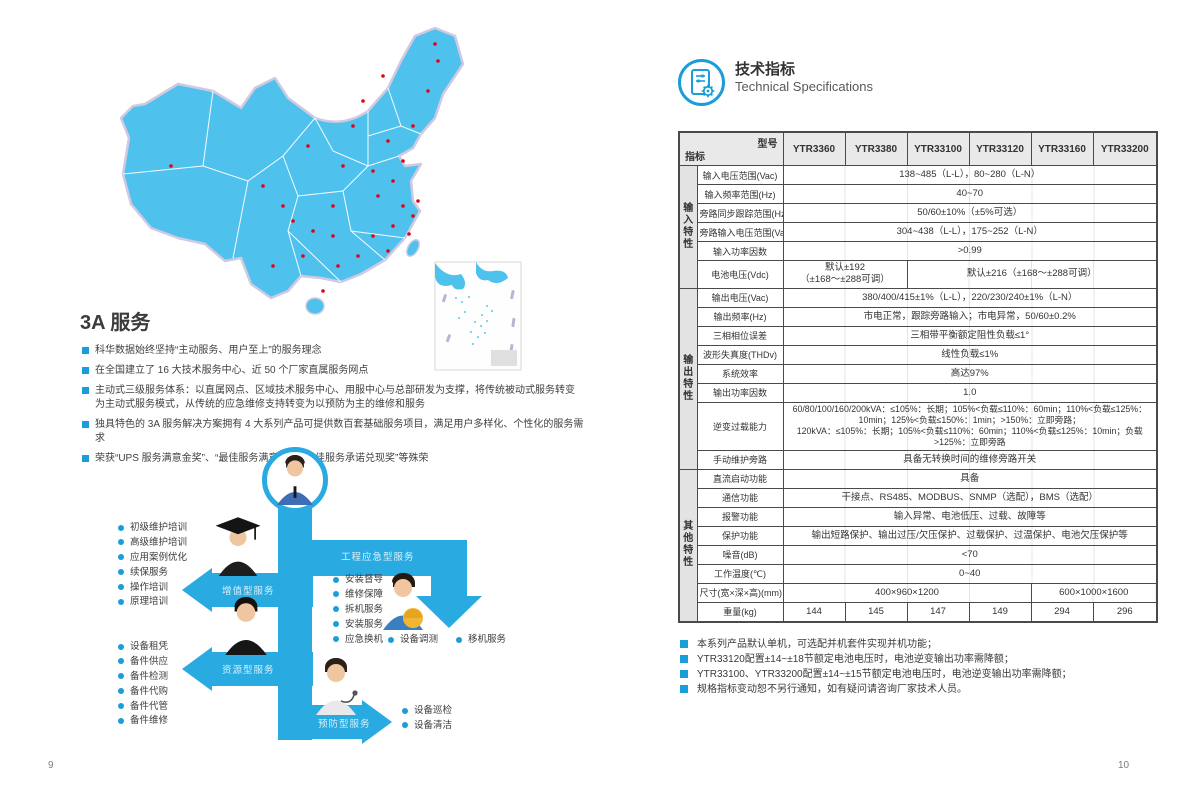 Image resolution: width=1181 pixels, height=797 pixels. Describe the element at coordinates (149, 706) in the screenshot. I see `list-item-label: 备件代管` at that location.